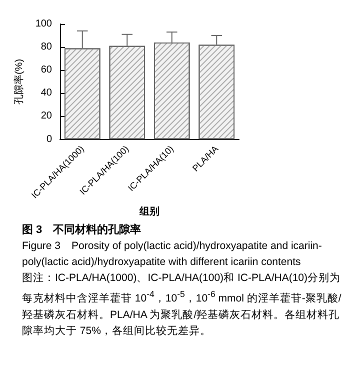  Describe the element at coordinates (46, 70) in the screenshot. I see `y-tick-label: 60` at that location.